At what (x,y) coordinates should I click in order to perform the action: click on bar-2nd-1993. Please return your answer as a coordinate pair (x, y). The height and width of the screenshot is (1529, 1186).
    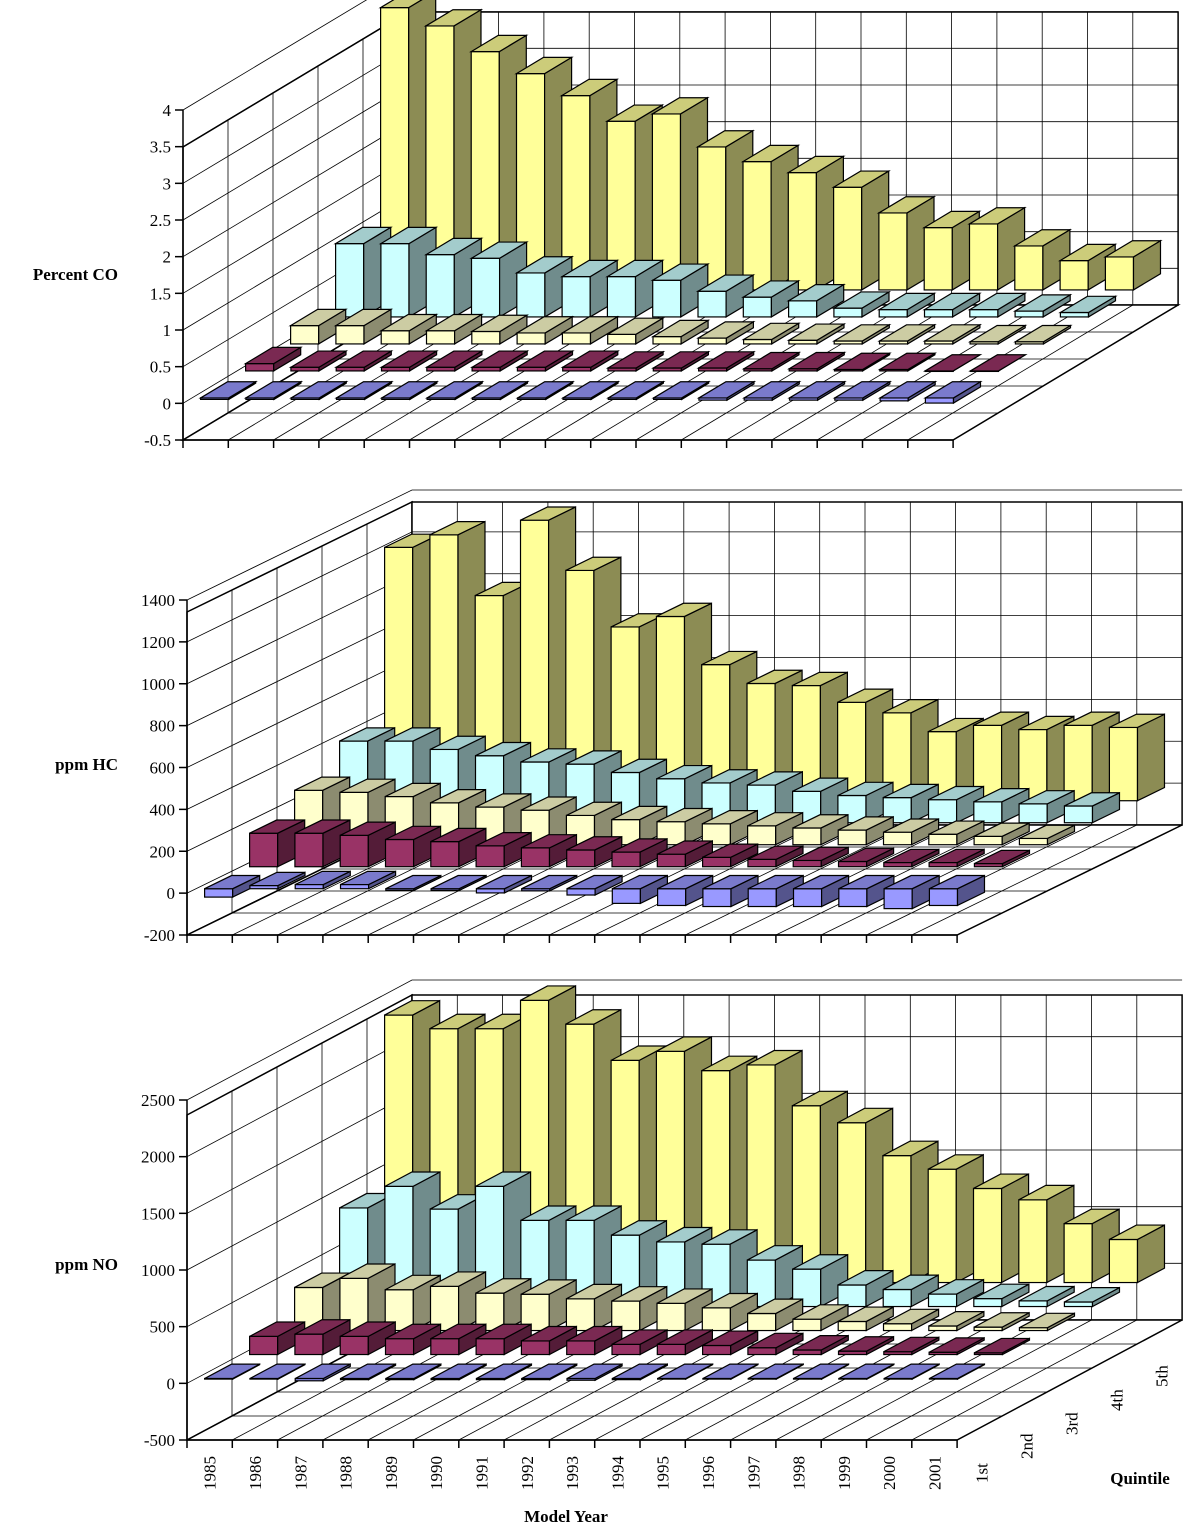
    Looking at the image, I should click on (639, 1342).